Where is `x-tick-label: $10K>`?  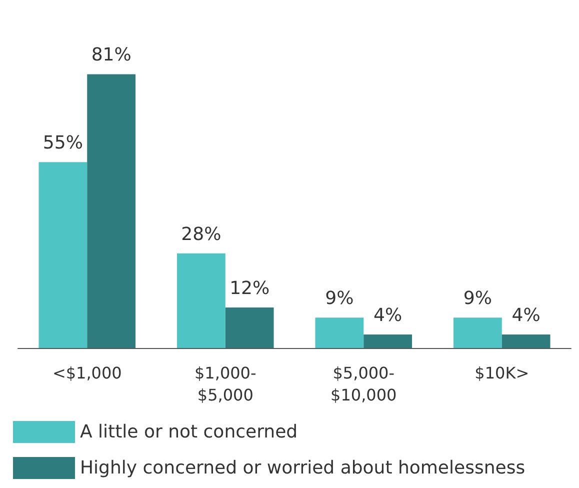
x-tick-label: $10K> is located at coordinates (502, 373).